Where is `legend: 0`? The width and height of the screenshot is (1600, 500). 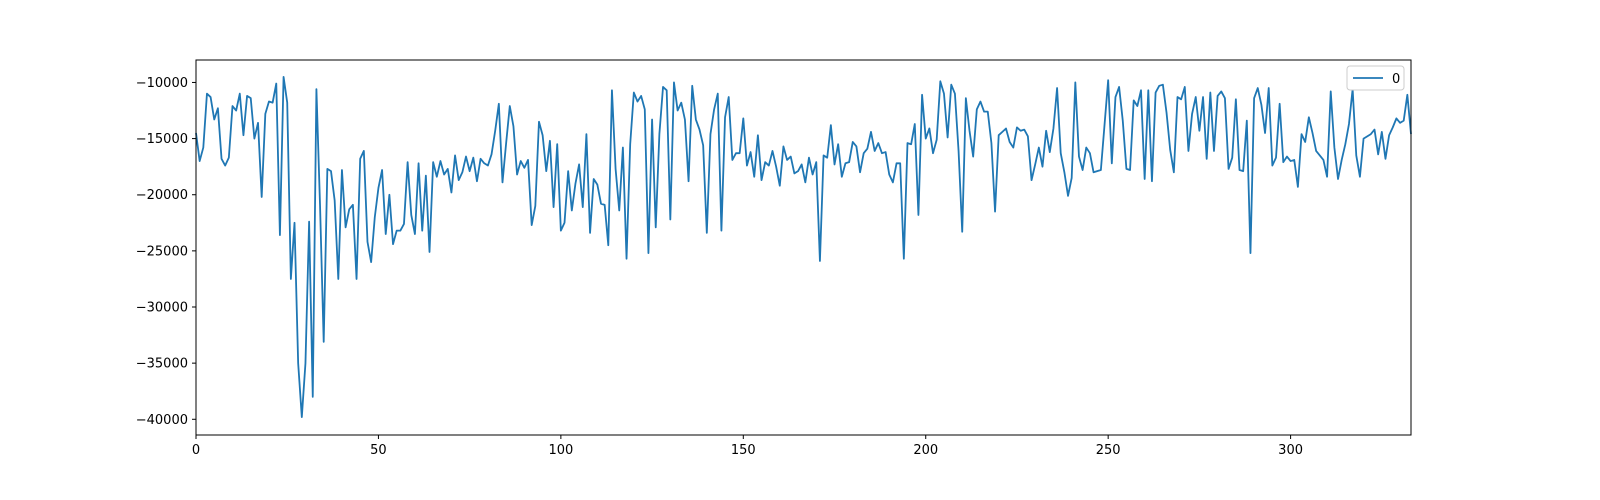
legend: 0 is located at coordinates (1375, 78).